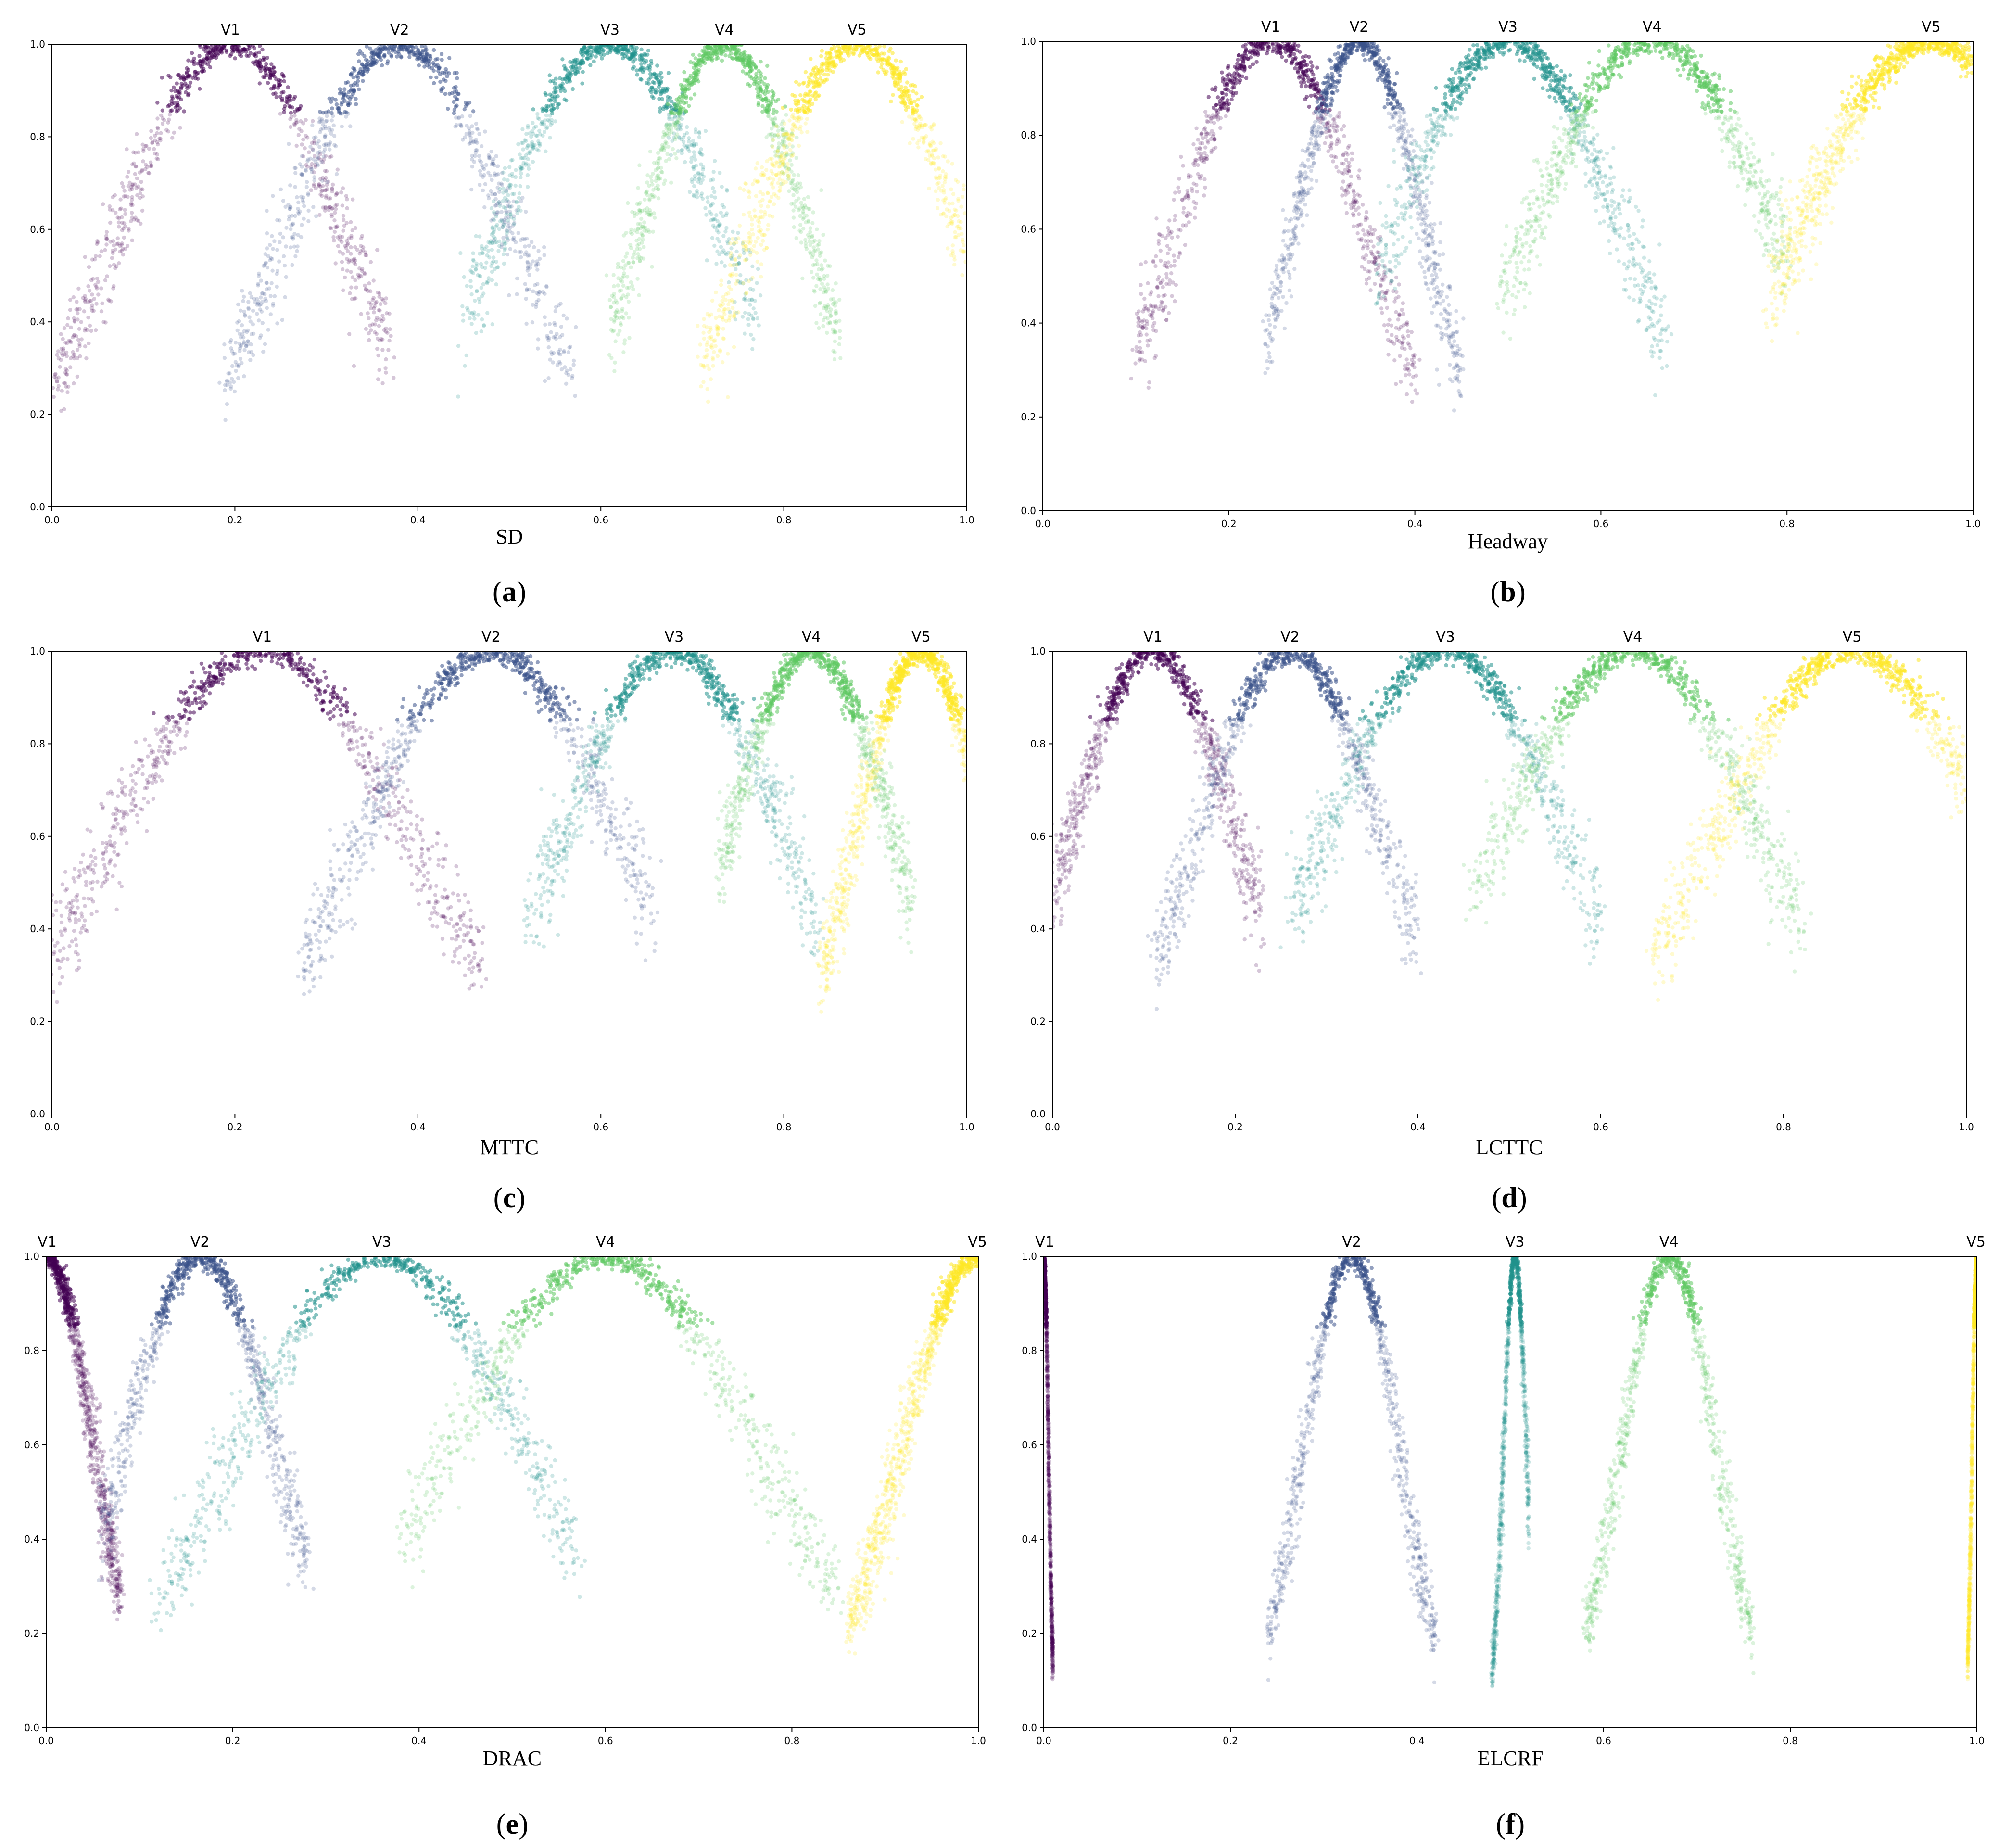 This screenshot has height=1848, width=1999. Describe the element at coordinates (230, 30) in the screenshot. I see `peak-label-v1: V1` at that location.